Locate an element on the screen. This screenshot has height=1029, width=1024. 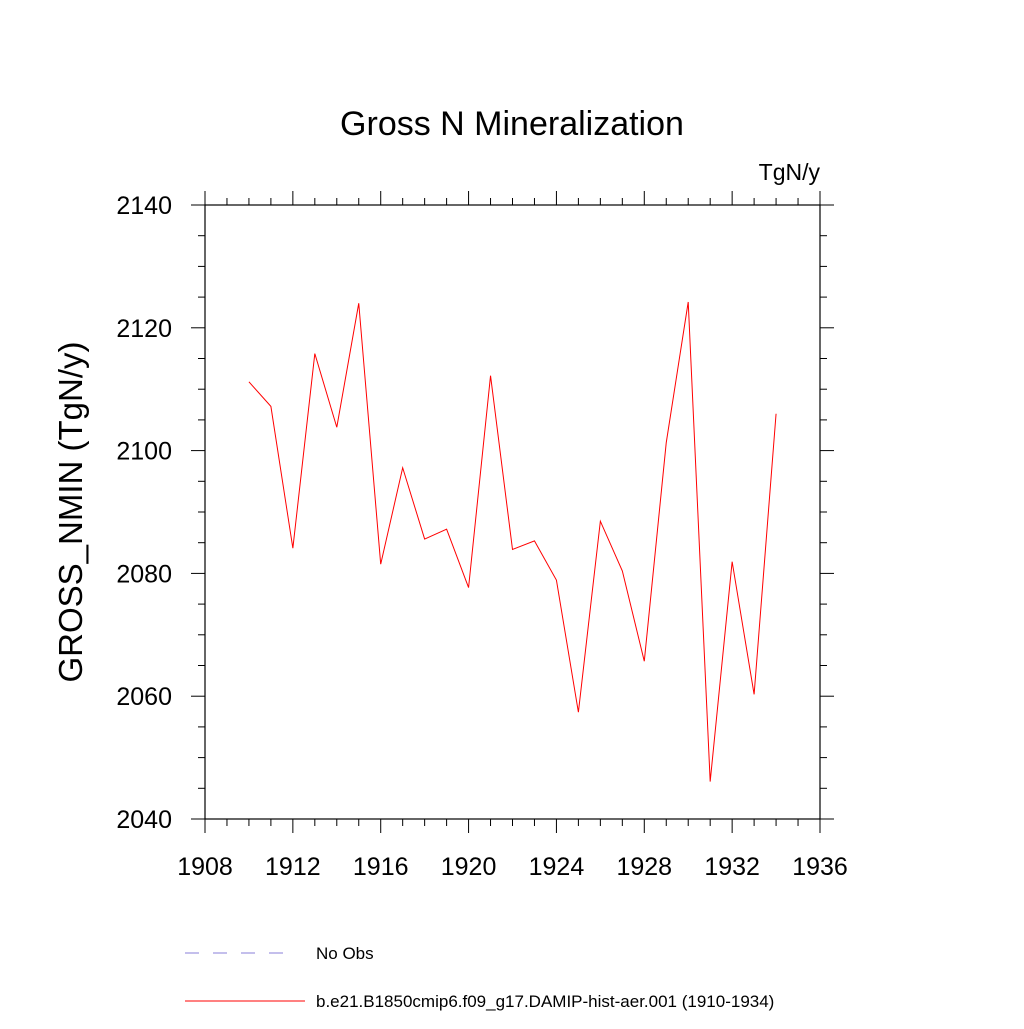
x-tick-label: 1916 is located at coordinates (381, 867).